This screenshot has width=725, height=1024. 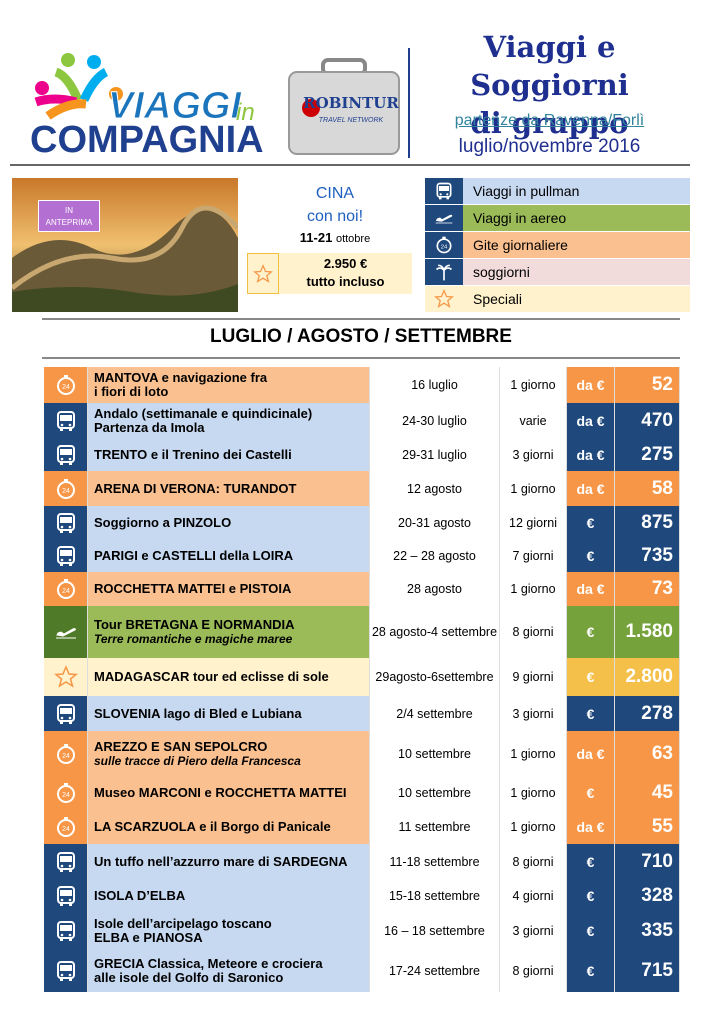 I want to click on row-name: Soggiorno a PINZOLO, so click(x=229, y=522).